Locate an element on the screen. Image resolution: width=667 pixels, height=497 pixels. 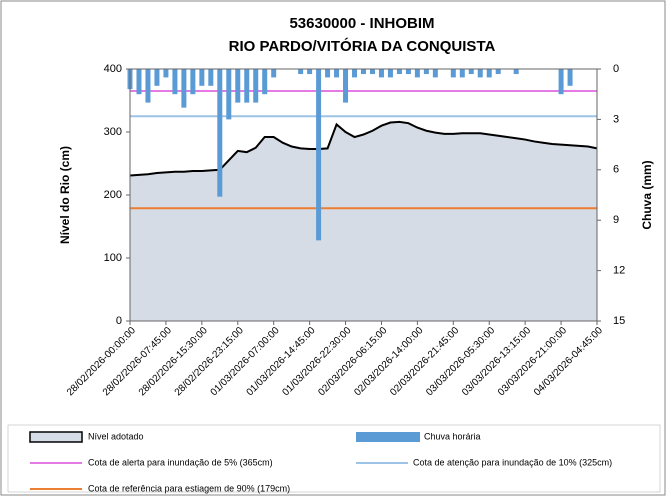
y2-tick-label: 3 is located at coordinates (616, 119).